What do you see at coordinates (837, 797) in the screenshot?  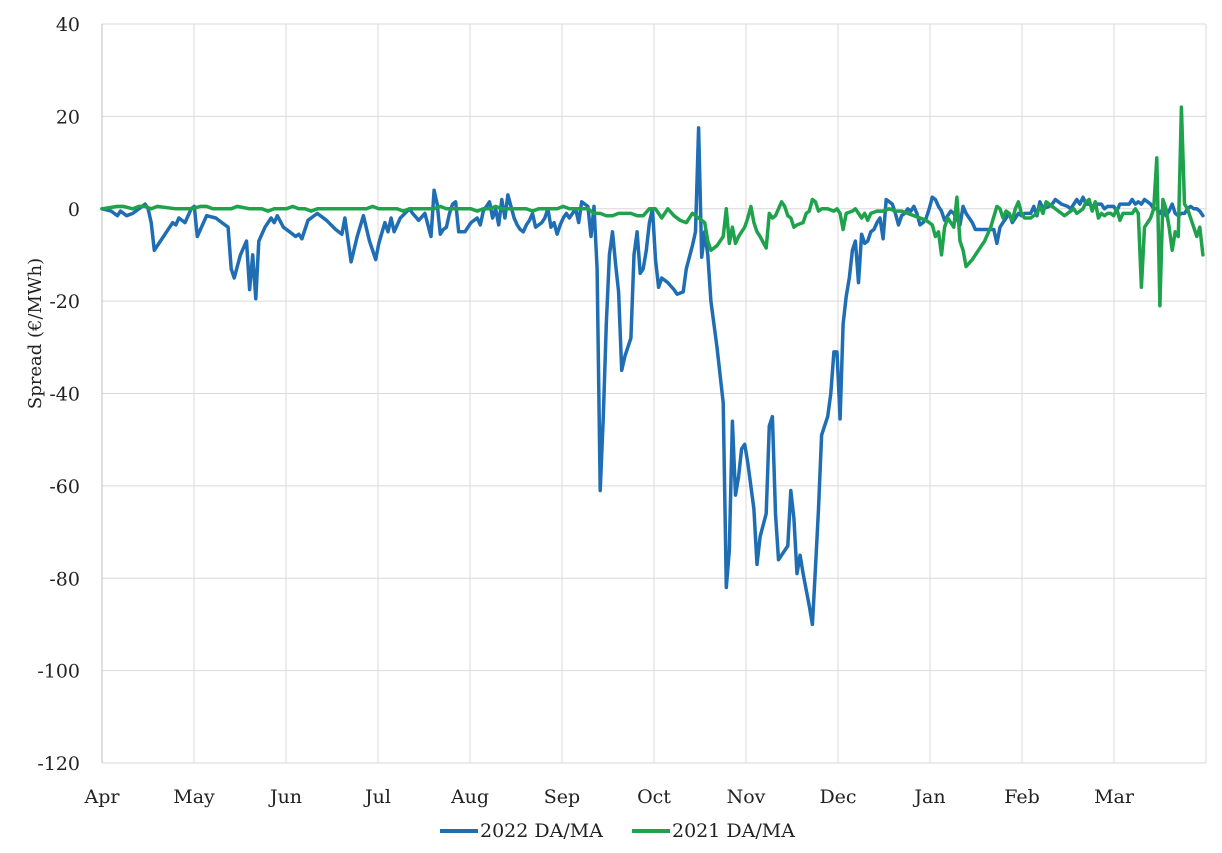 I see `x-tick-label: Dec` at bounding box center [837, 797].